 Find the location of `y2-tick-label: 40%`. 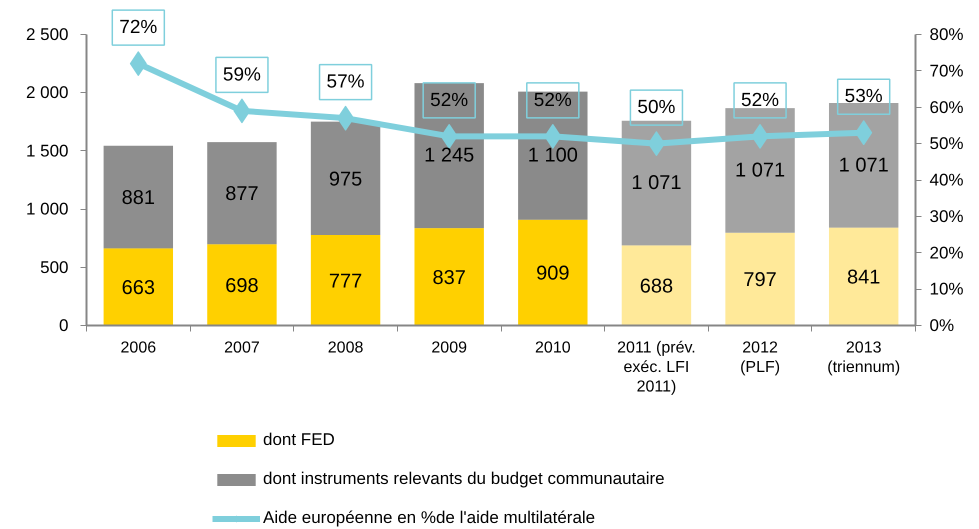

y2-tick-label: 40% is located at coordinates (947, 180).